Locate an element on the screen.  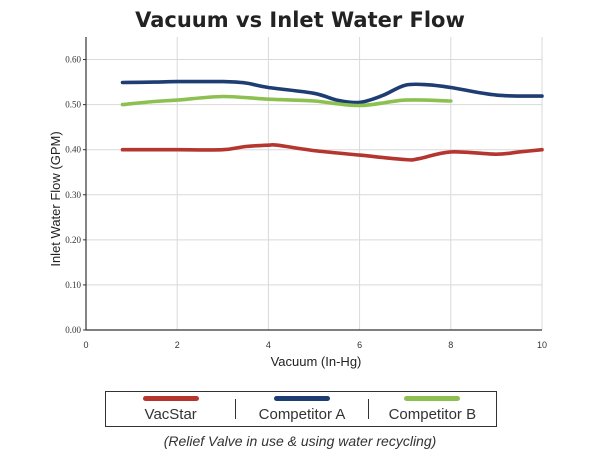
series-line-competitor-a is located at coordinates (332, 92).